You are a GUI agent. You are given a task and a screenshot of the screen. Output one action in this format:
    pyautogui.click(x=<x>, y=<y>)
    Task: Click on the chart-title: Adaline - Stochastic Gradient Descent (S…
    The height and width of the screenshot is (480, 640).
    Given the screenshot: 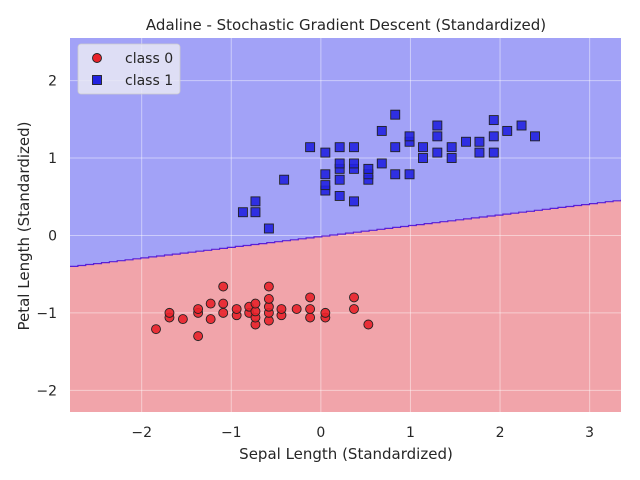 What is the action you would take?
    pyautogui.click(x=346, y=25)
    